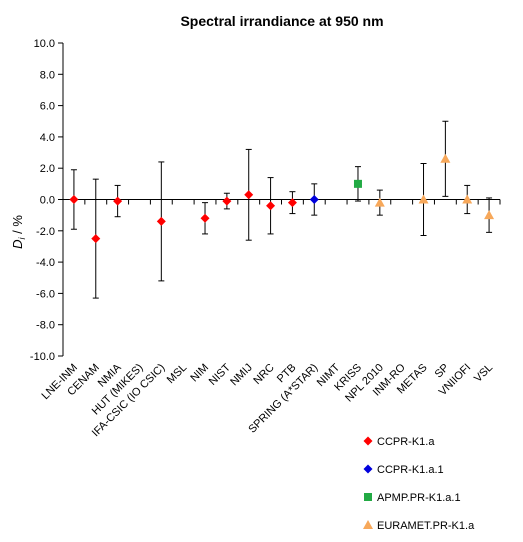  What do you see at coordinates (47, 169) in the screenshot?
I see `y-tick-label: 2.0` at bounding box center [47, 169].